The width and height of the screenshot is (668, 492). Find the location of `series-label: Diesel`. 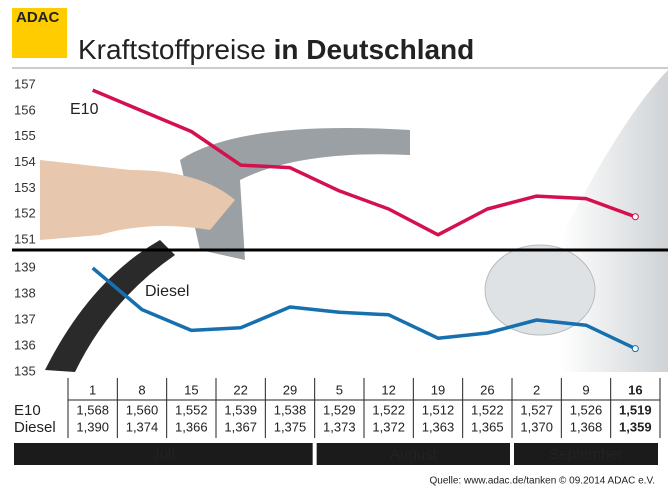

series-label: Diesel is located at coordinates (167, 291).